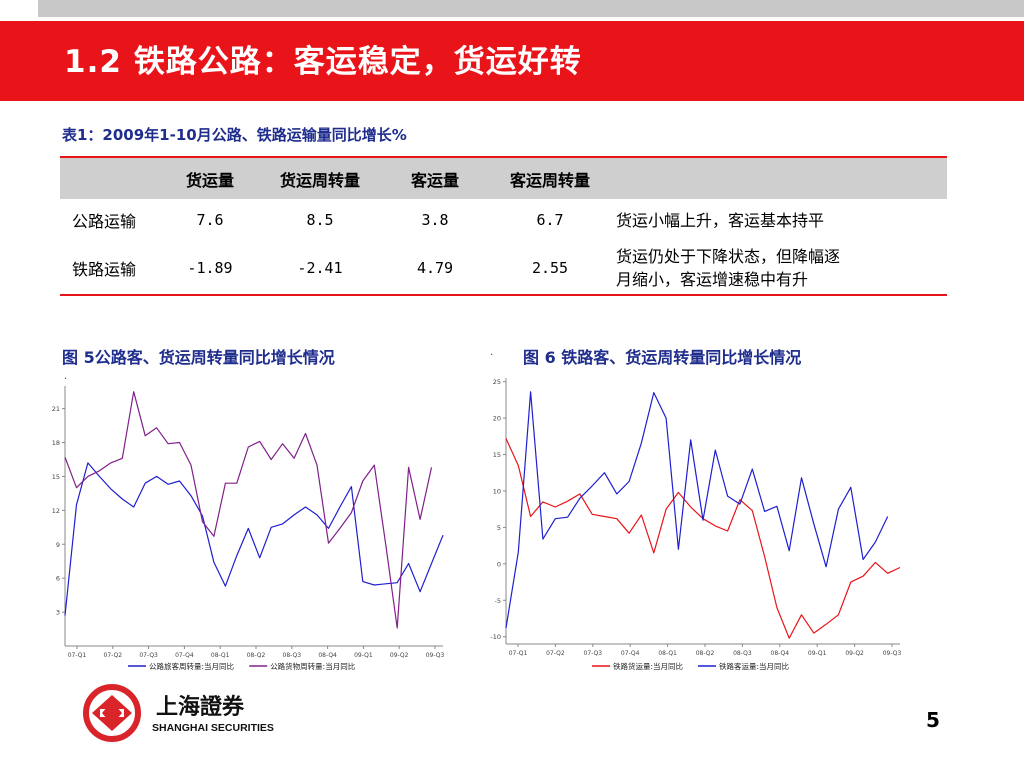 The height and width of the screenshot is (768, 1024). What do you see at coordinates (210, 220) in the screenshot?
I see `table-cell: 7.6` at bounding box center [210, 220].